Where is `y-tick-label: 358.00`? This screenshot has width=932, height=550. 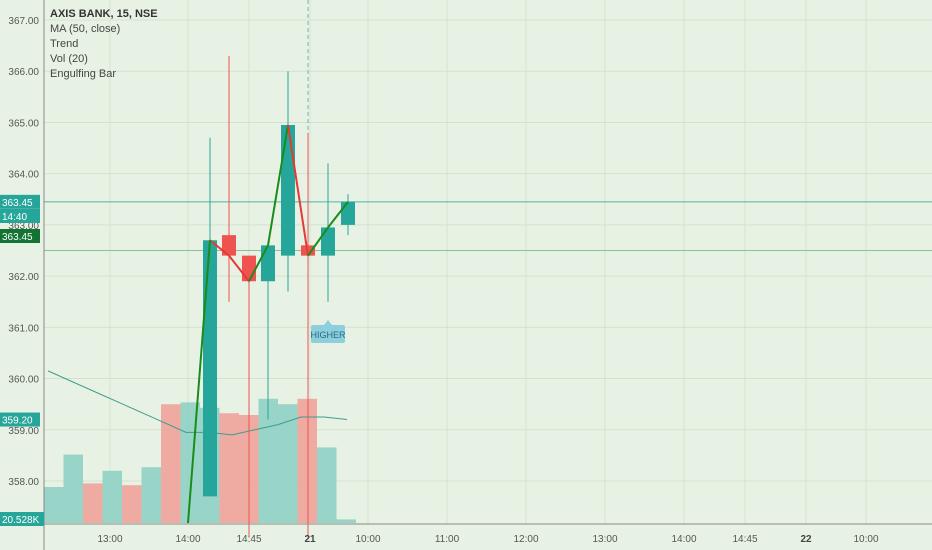
y-tick-label: 358.00 is located at coordinates (23, 482).